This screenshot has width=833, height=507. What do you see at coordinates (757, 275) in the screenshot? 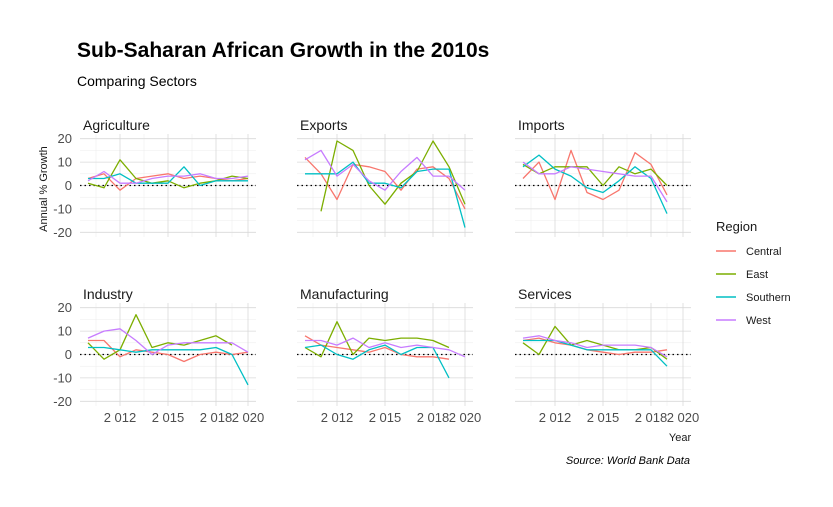
I see `legend-label: East` at bounding box center [757, 275].